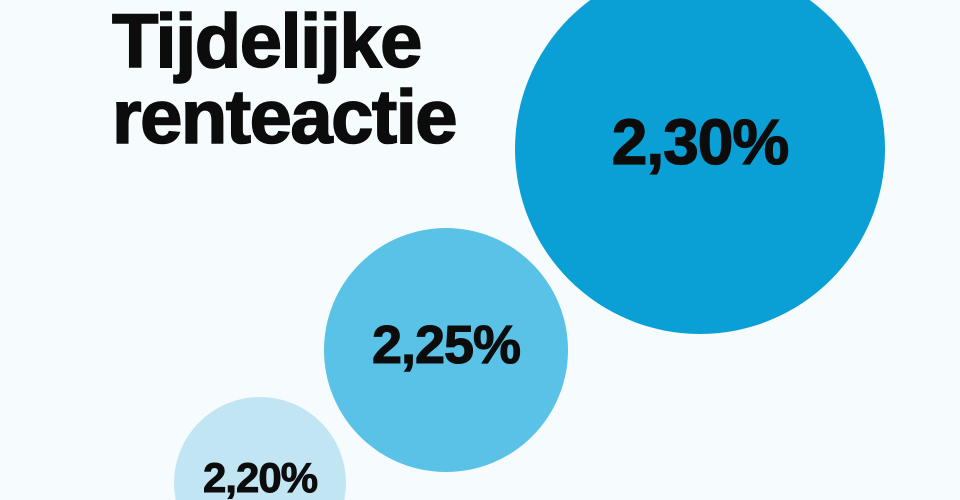  Describe the element at coordinates (260, 477) in the screenshot. I see `bubble-rate-2-20-label: 2,20%` at that location.